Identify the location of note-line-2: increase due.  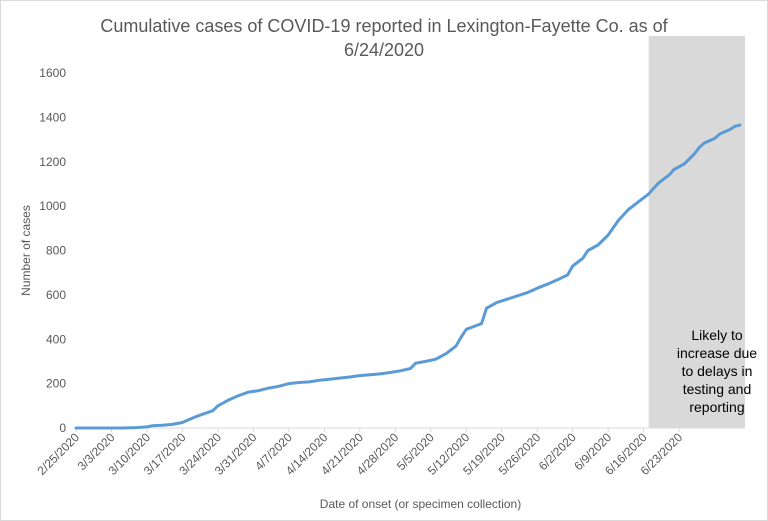
(717, 353).